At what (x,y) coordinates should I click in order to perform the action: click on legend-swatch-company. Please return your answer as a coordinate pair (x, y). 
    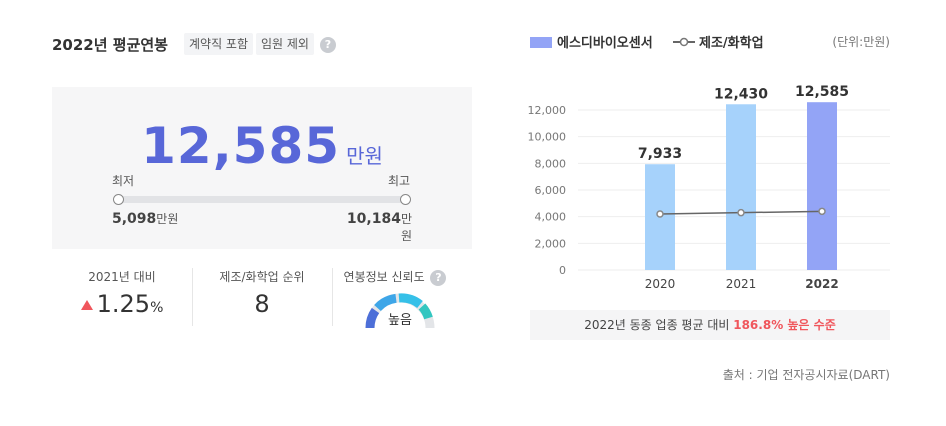
    Looking at the image, I should click on (541, 42).